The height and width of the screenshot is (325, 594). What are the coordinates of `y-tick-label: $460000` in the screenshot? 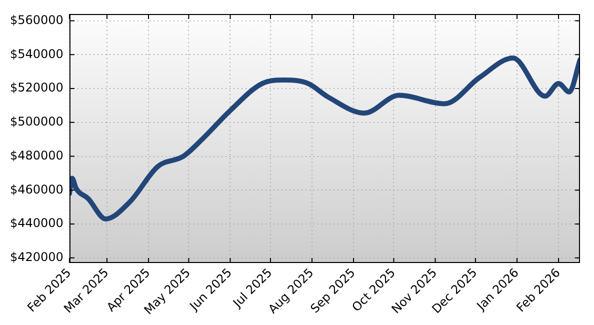 It's located at (37, 189).